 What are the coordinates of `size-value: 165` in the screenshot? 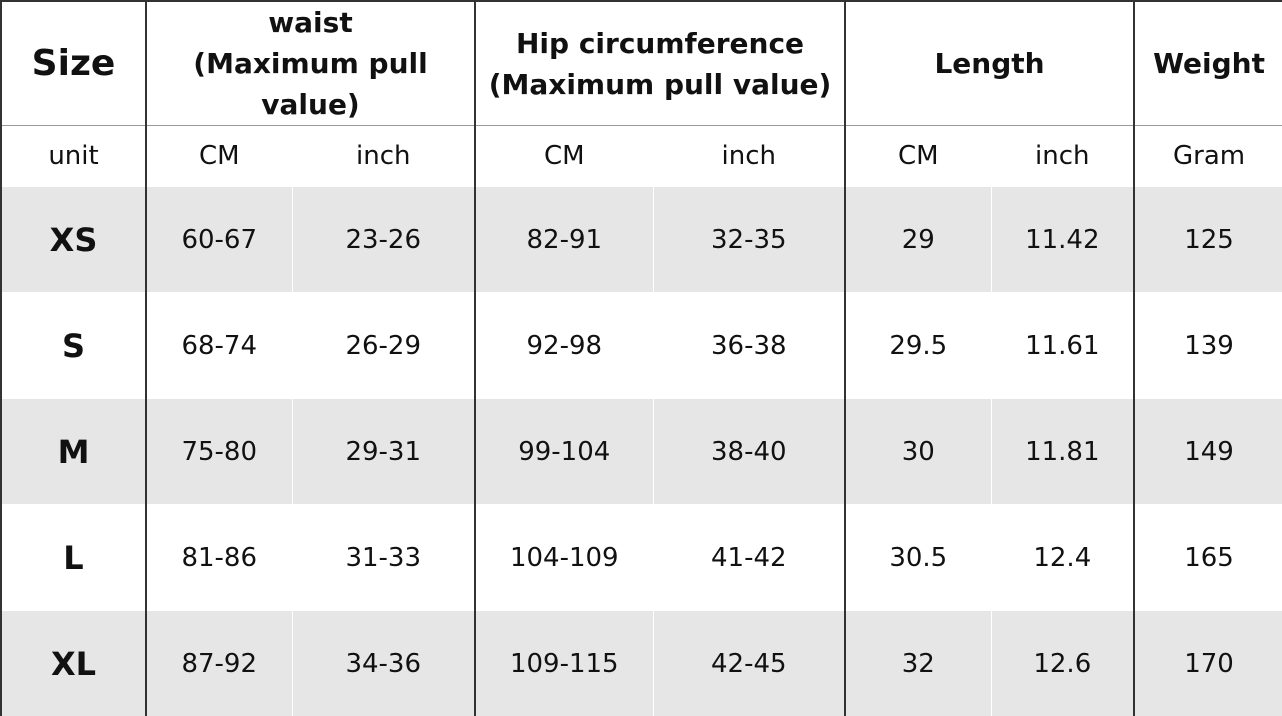 It's located at (1208, 558).